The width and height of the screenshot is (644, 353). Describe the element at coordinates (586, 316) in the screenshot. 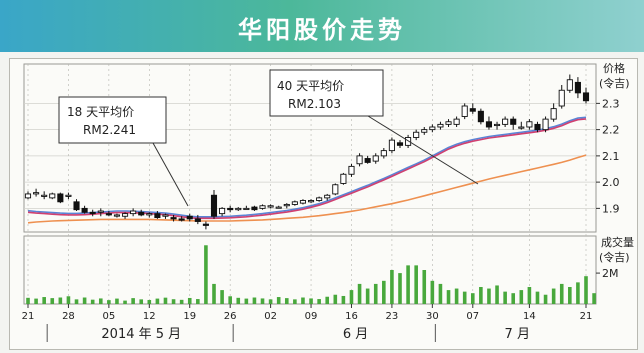

I see `x-tick-label: 21` at that location.